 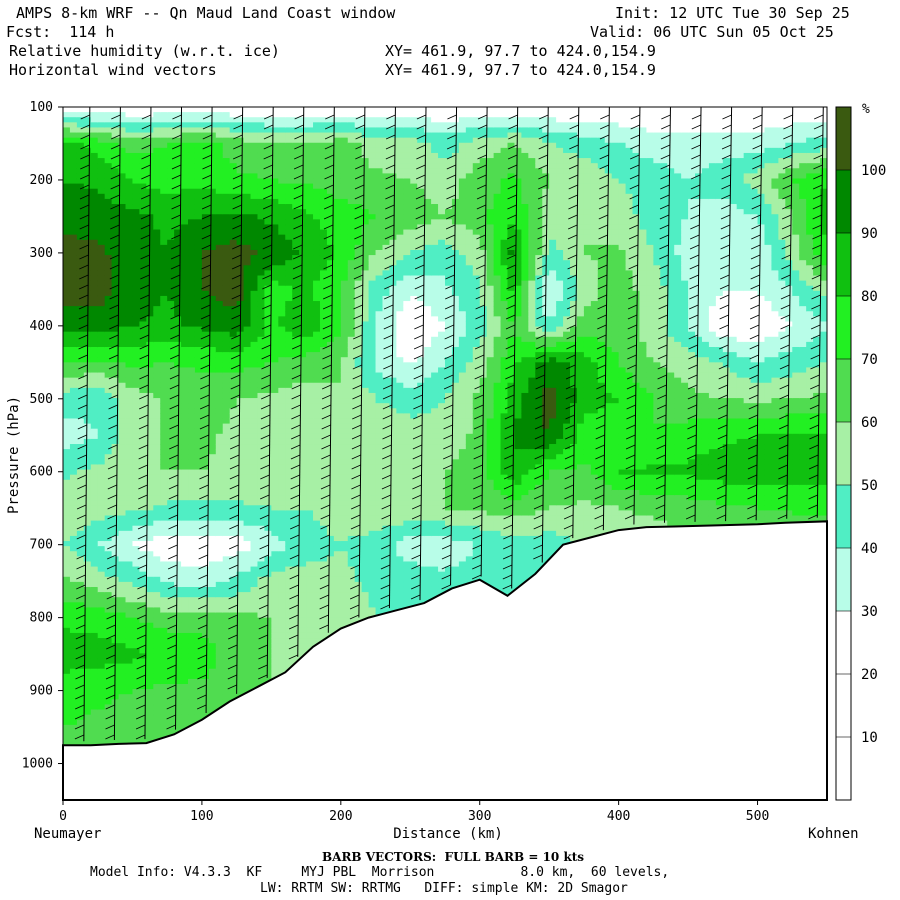 What do you see at coordinates (113, 70) in the screenshot?
I see `field-label-wind: Horizontal wind vectors` at bounding box center [113, 70].